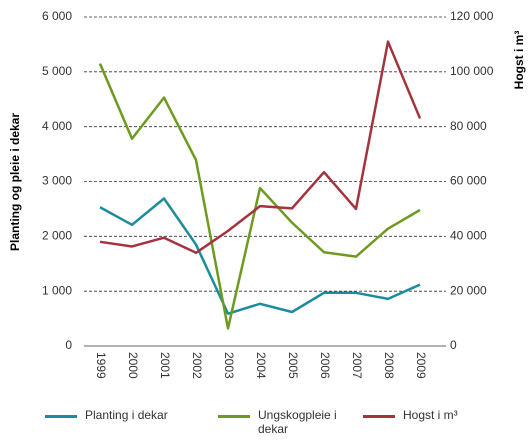  What do you see at coordinates (468, 181) in the screenshot?
I see `y2-tick-label: 60 000` at bounding box center [468, 181].